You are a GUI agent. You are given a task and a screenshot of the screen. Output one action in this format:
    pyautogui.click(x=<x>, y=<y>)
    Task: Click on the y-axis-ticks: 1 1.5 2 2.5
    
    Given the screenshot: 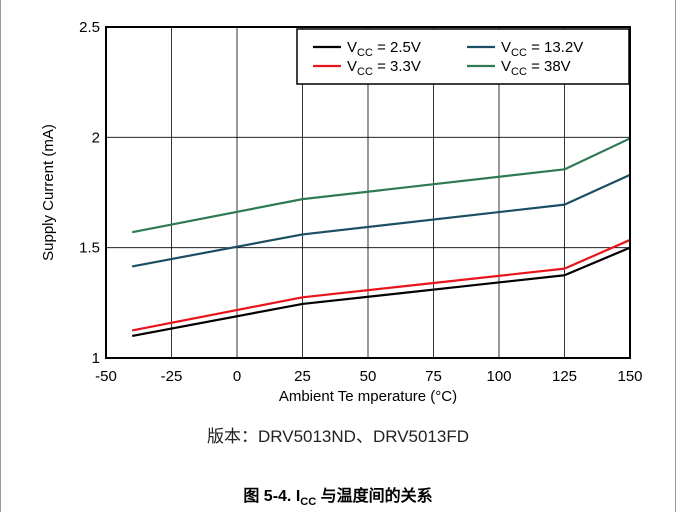 What is the action you would take?
    pyautogui.click(x=89, y=193)
    